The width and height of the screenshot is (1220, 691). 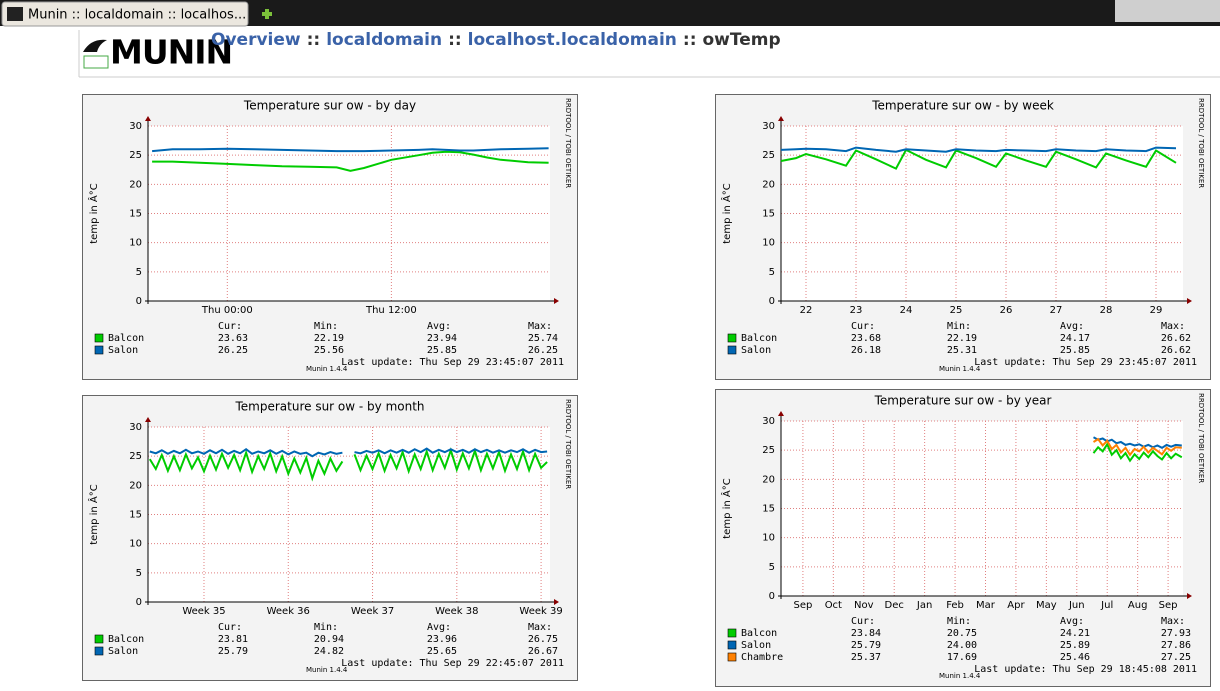 What do you see at coordinates (963, 401) in the screenshot?
I see `graph-title: Temperature sur ow - by year` at bounding box center [963, 401].